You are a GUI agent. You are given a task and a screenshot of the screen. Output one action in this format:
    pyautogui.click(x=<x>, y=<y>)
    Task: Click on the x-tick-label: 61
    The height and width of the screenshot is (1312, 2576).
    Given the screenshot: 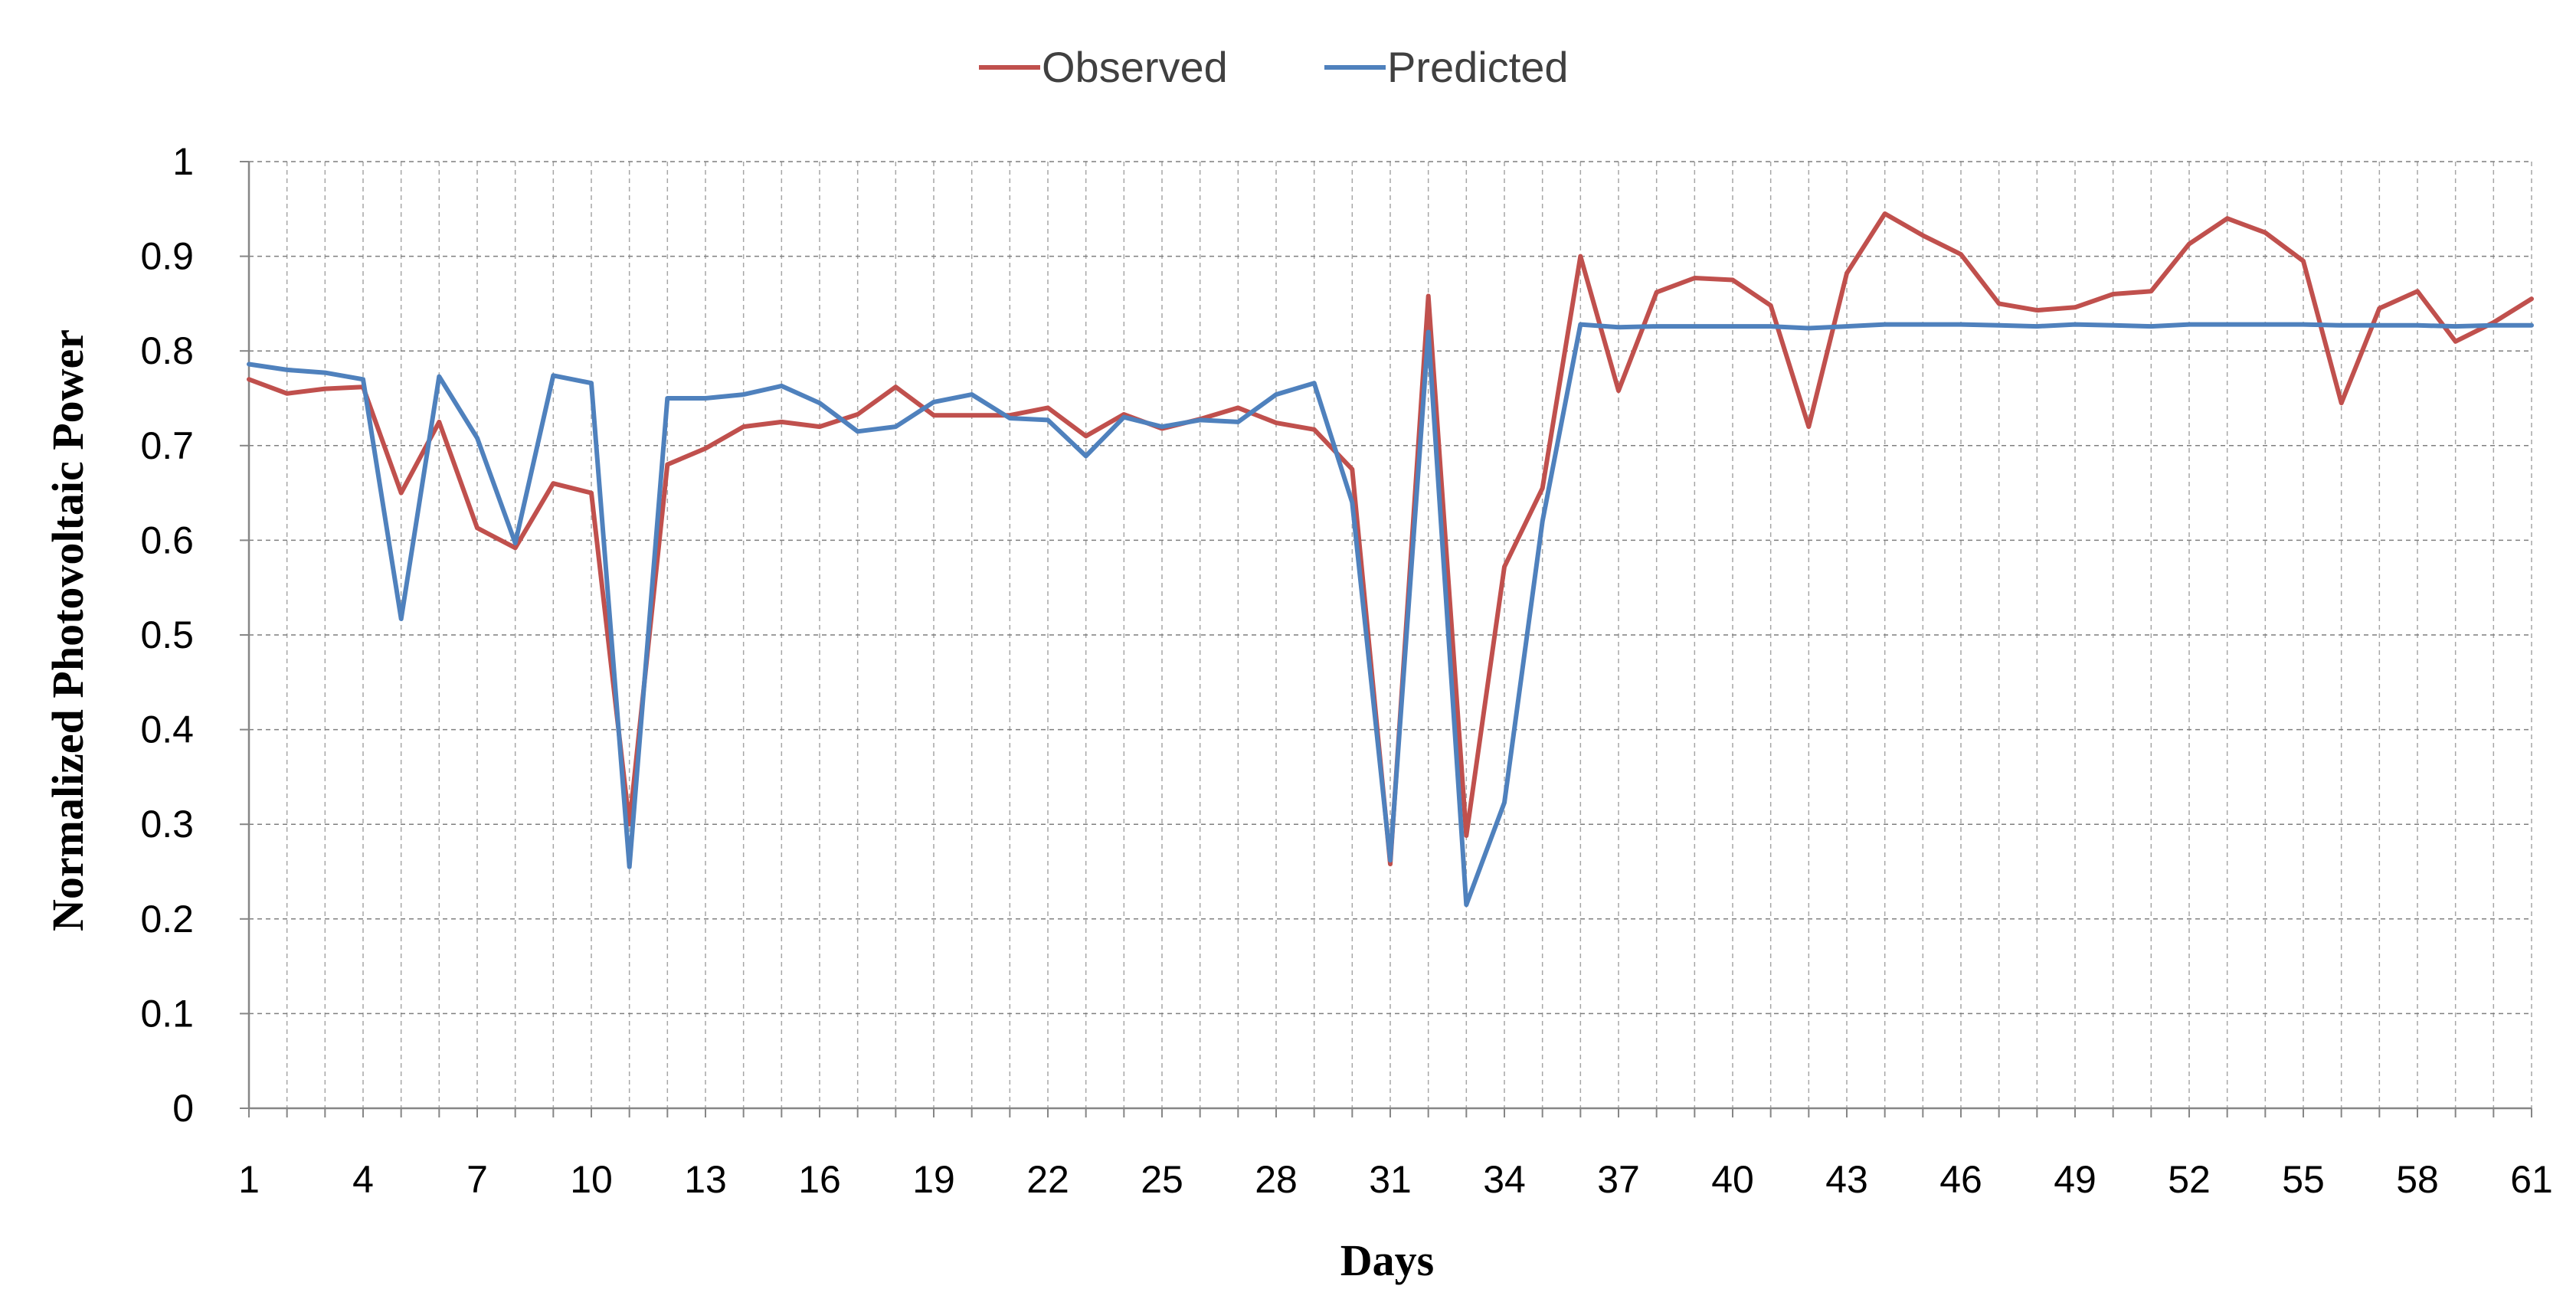 What is the action you would take?
    pyautogui.click(x=2531, y=1179)
    